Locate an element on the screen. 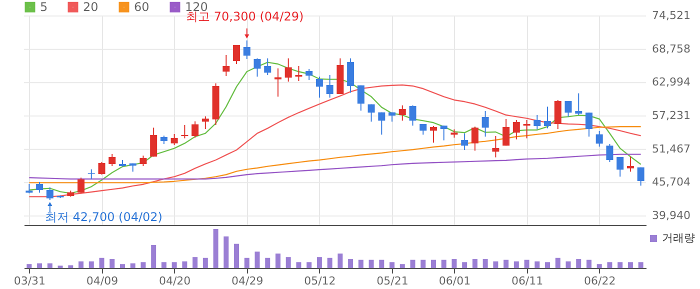  x-tick-label: 06/22 is located at coordinates (600, 281).